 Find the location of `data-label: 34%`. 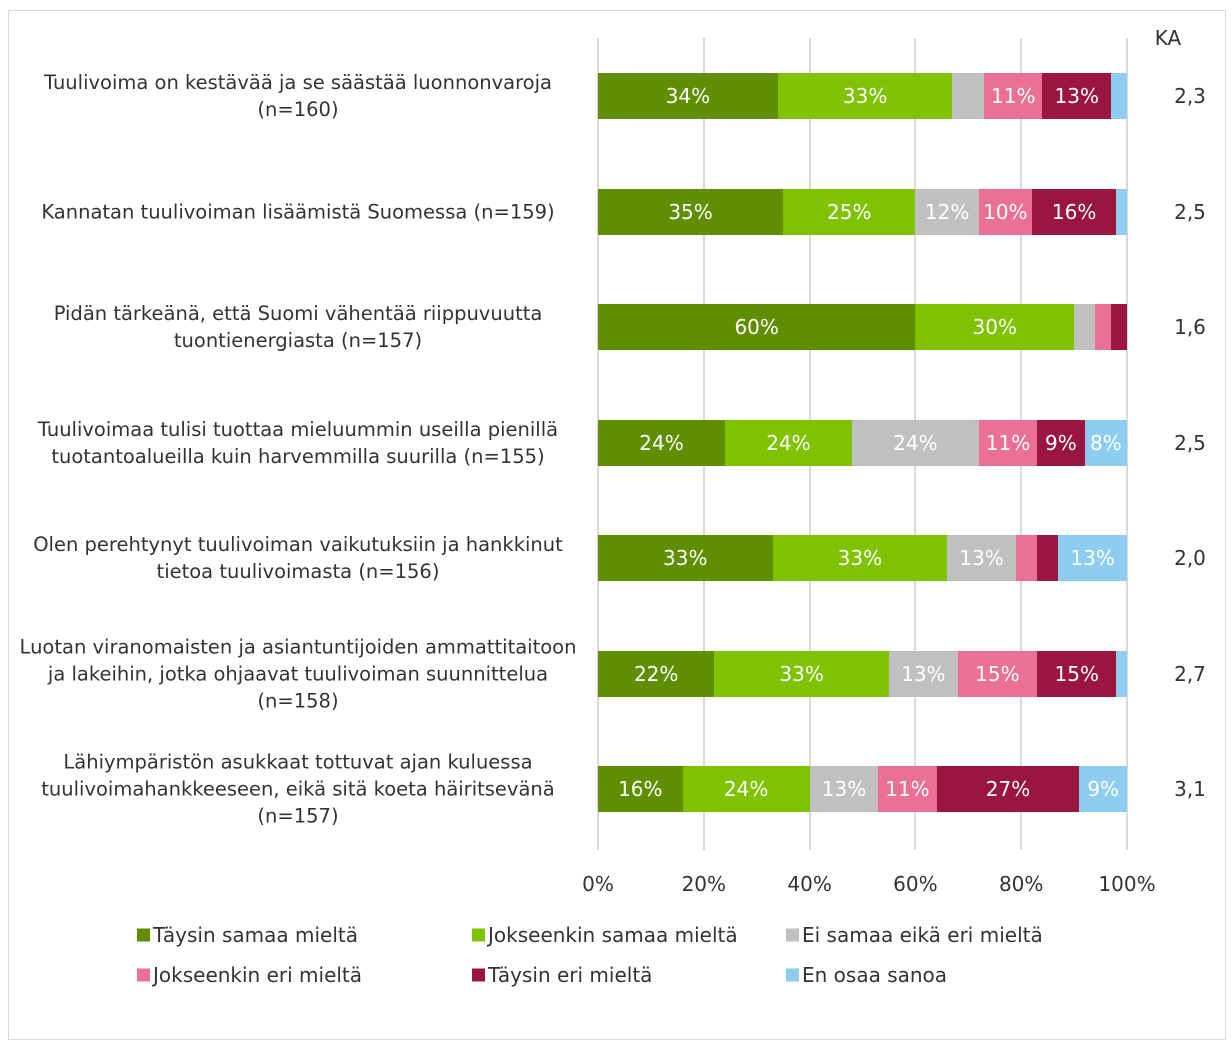

data-label: 34% is located at coordinates (688, 96).